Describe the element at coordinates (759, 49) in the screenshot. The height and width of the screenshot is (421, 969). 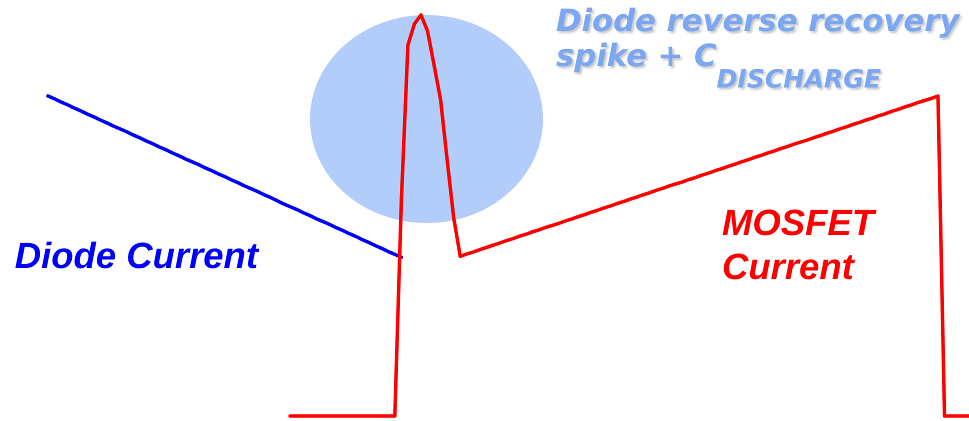
I see `annotation: Diode reverse recovery spike + C$_{DISCHARGE}$` at that location.